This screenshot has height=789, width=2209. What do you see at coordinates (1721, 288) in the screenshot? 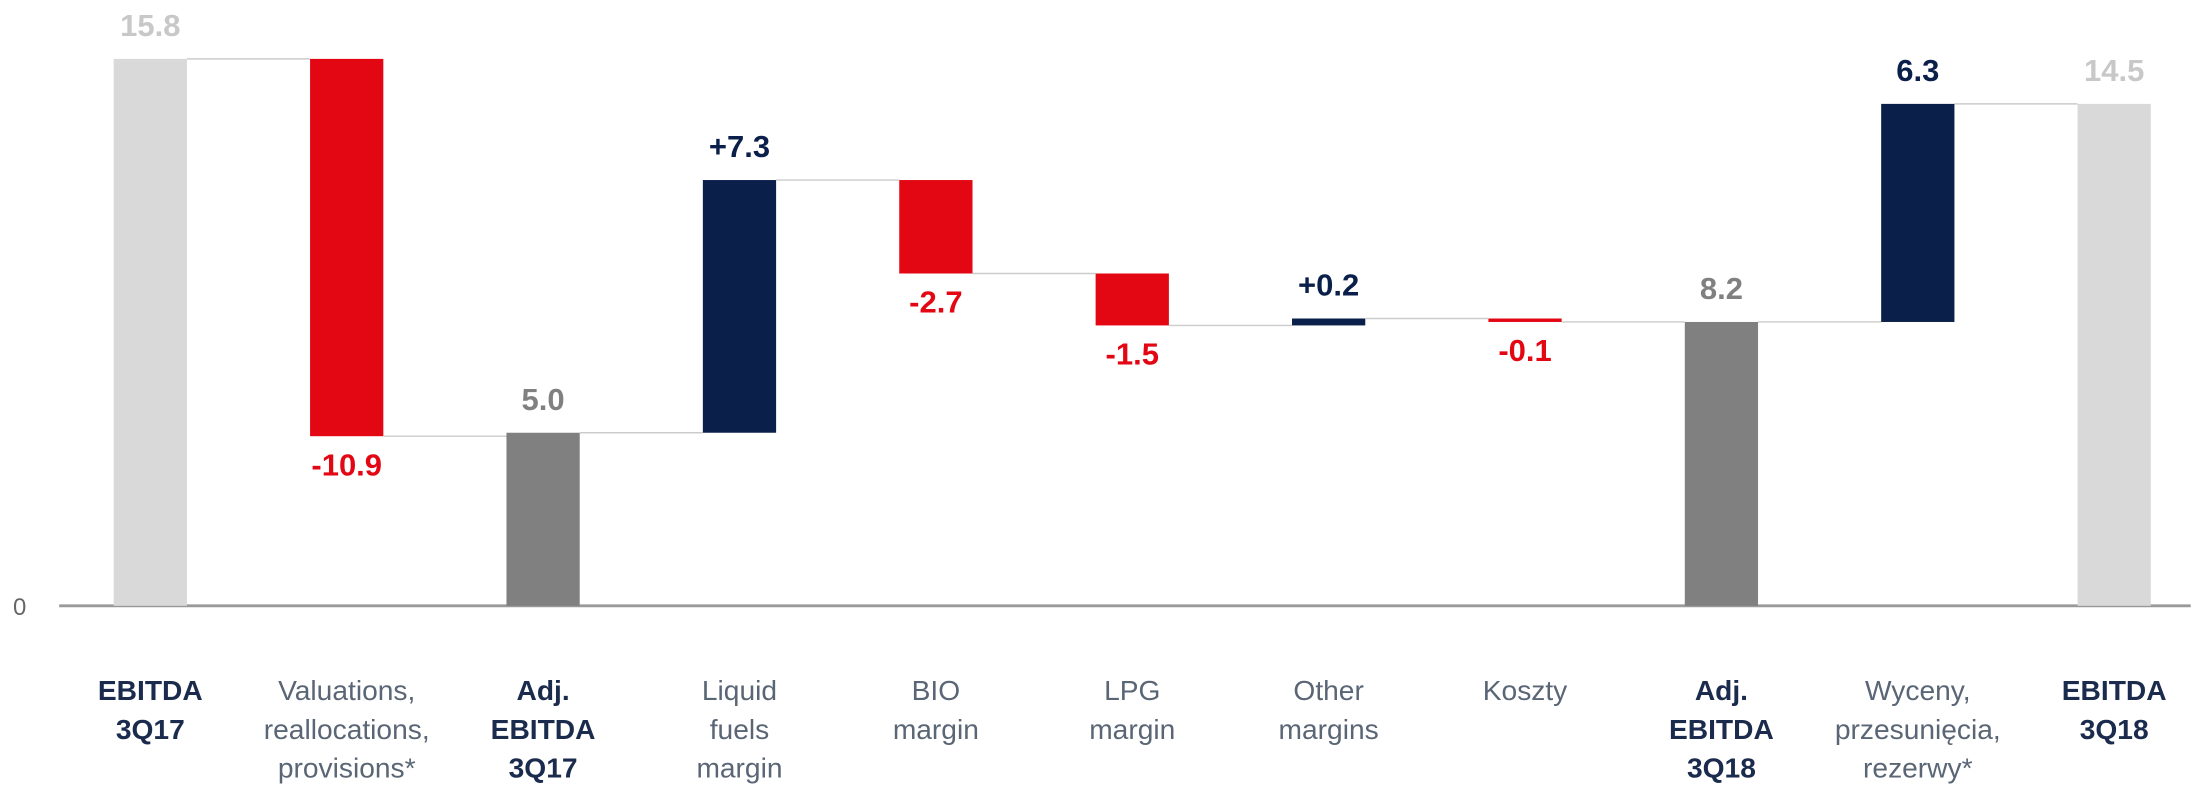
I see `value-label: 8.2` at bounding box center [1721, 288].